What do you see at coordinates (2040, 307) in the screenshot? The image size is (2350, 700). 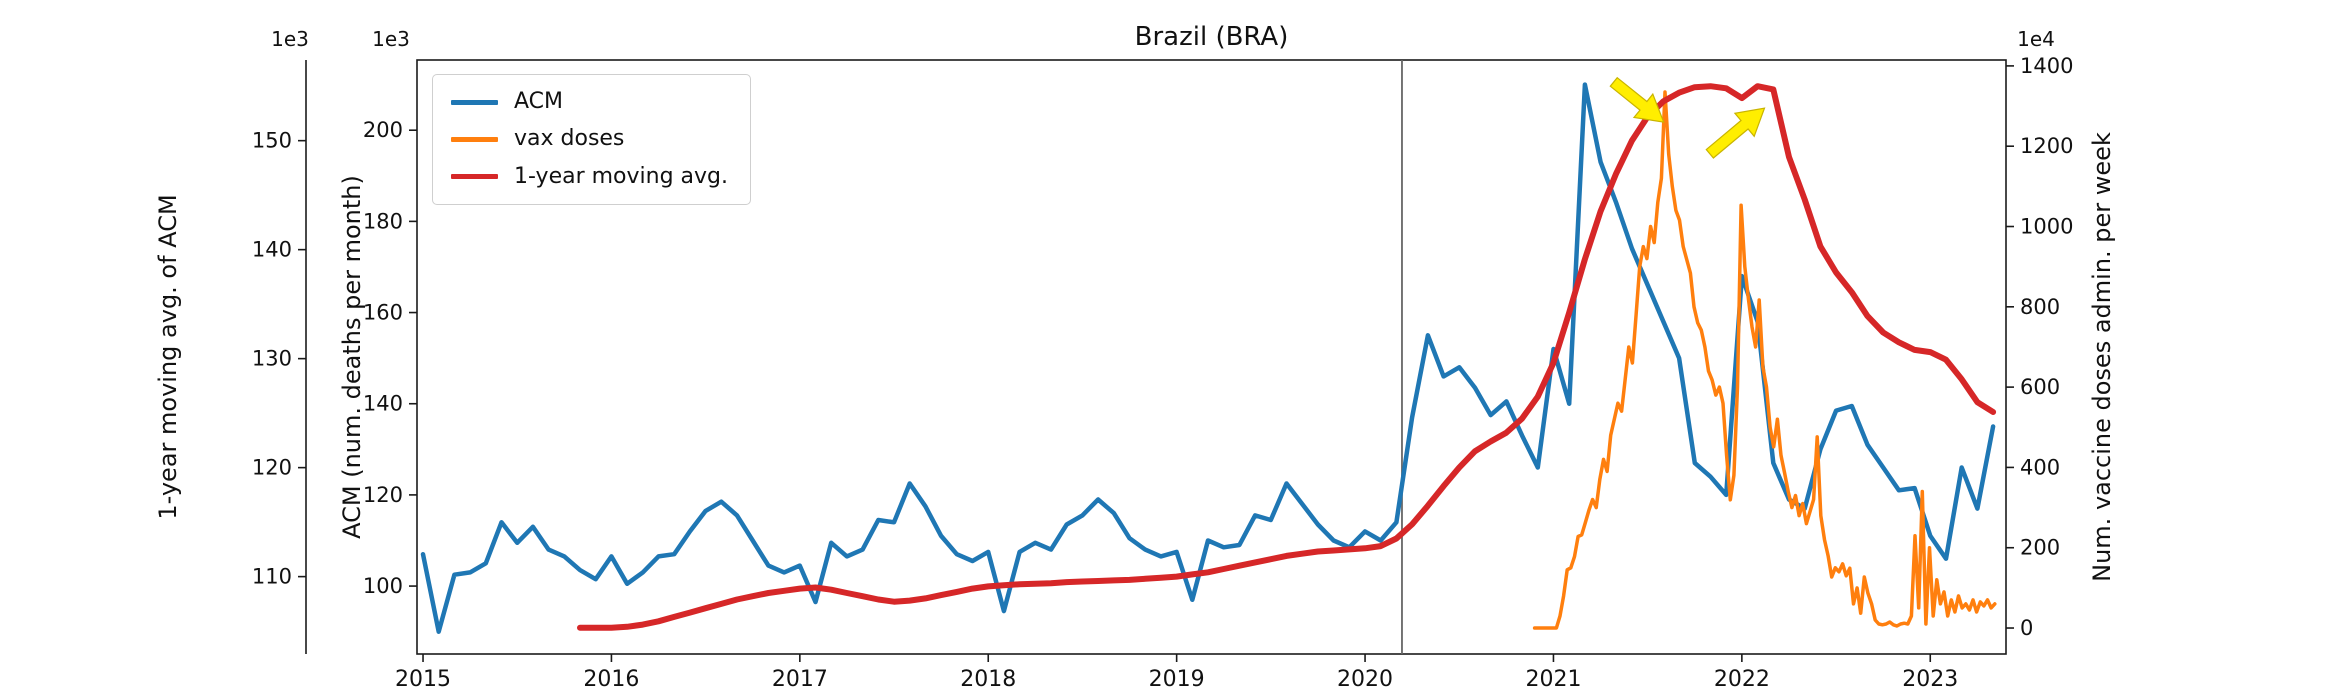 I see `vax-tick-label: 800` at bounding box center [2040, 307].